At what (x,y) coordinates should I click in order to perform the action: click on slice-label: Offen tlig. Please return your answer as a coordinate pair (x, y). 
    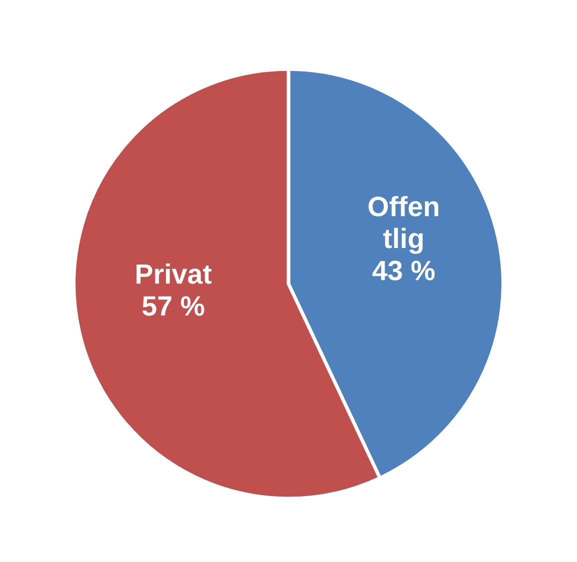
    Looking at the image, I should click on (403, 225).